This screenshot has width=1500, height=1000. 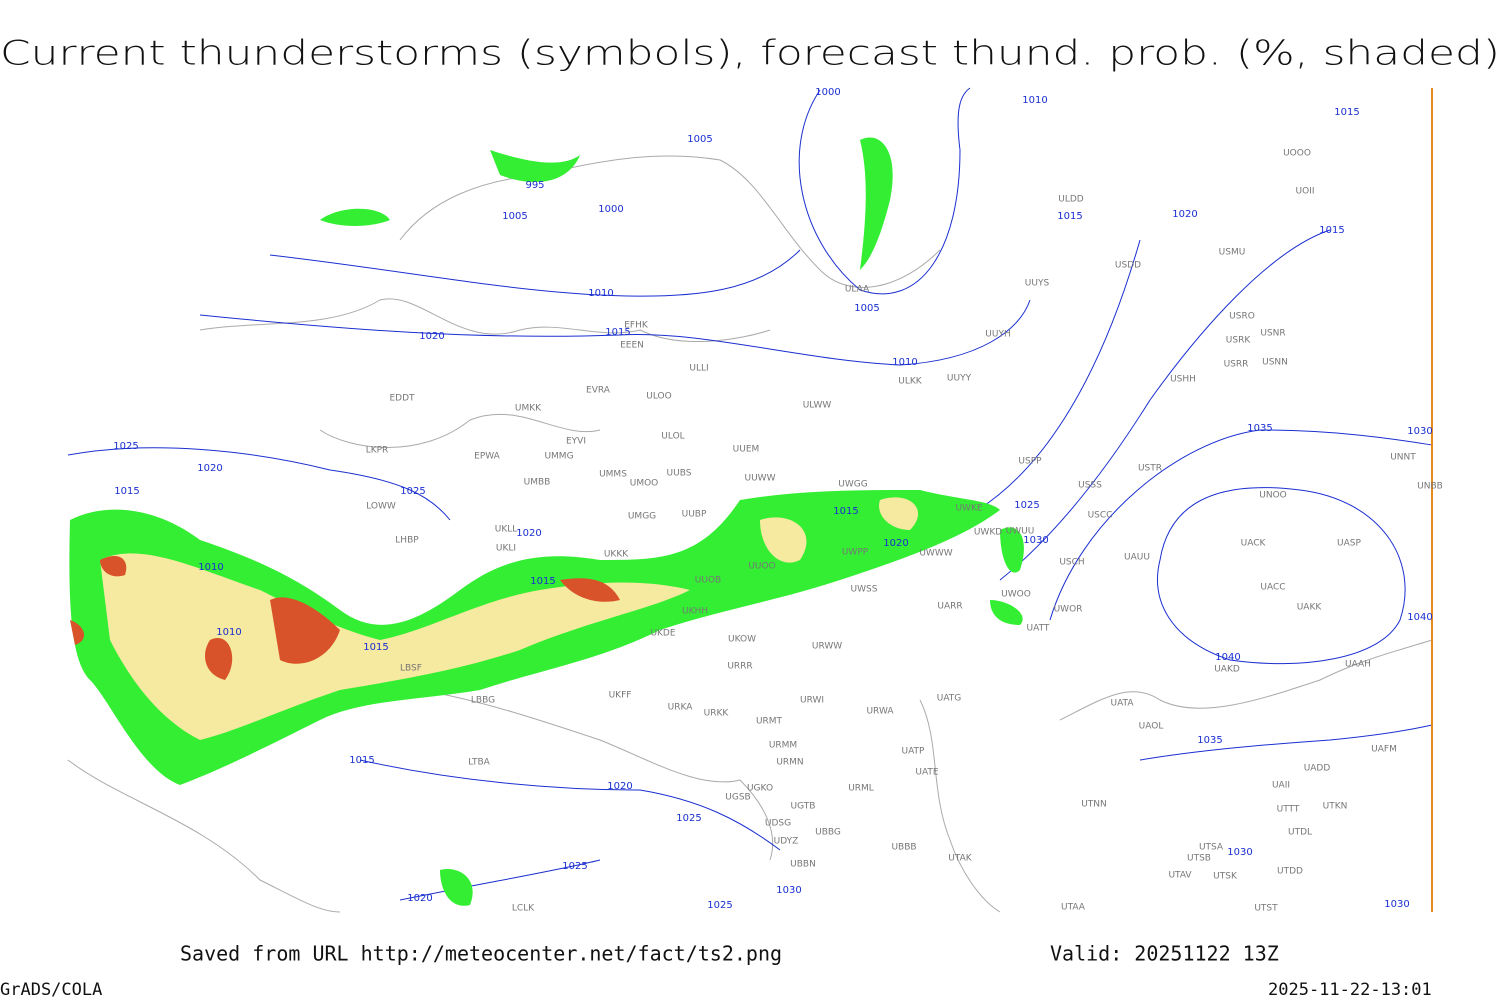 What do you see at coordinates (783, 746) in the screenshot?
I see `station-label: URMM` at bounding box center [783, 746].